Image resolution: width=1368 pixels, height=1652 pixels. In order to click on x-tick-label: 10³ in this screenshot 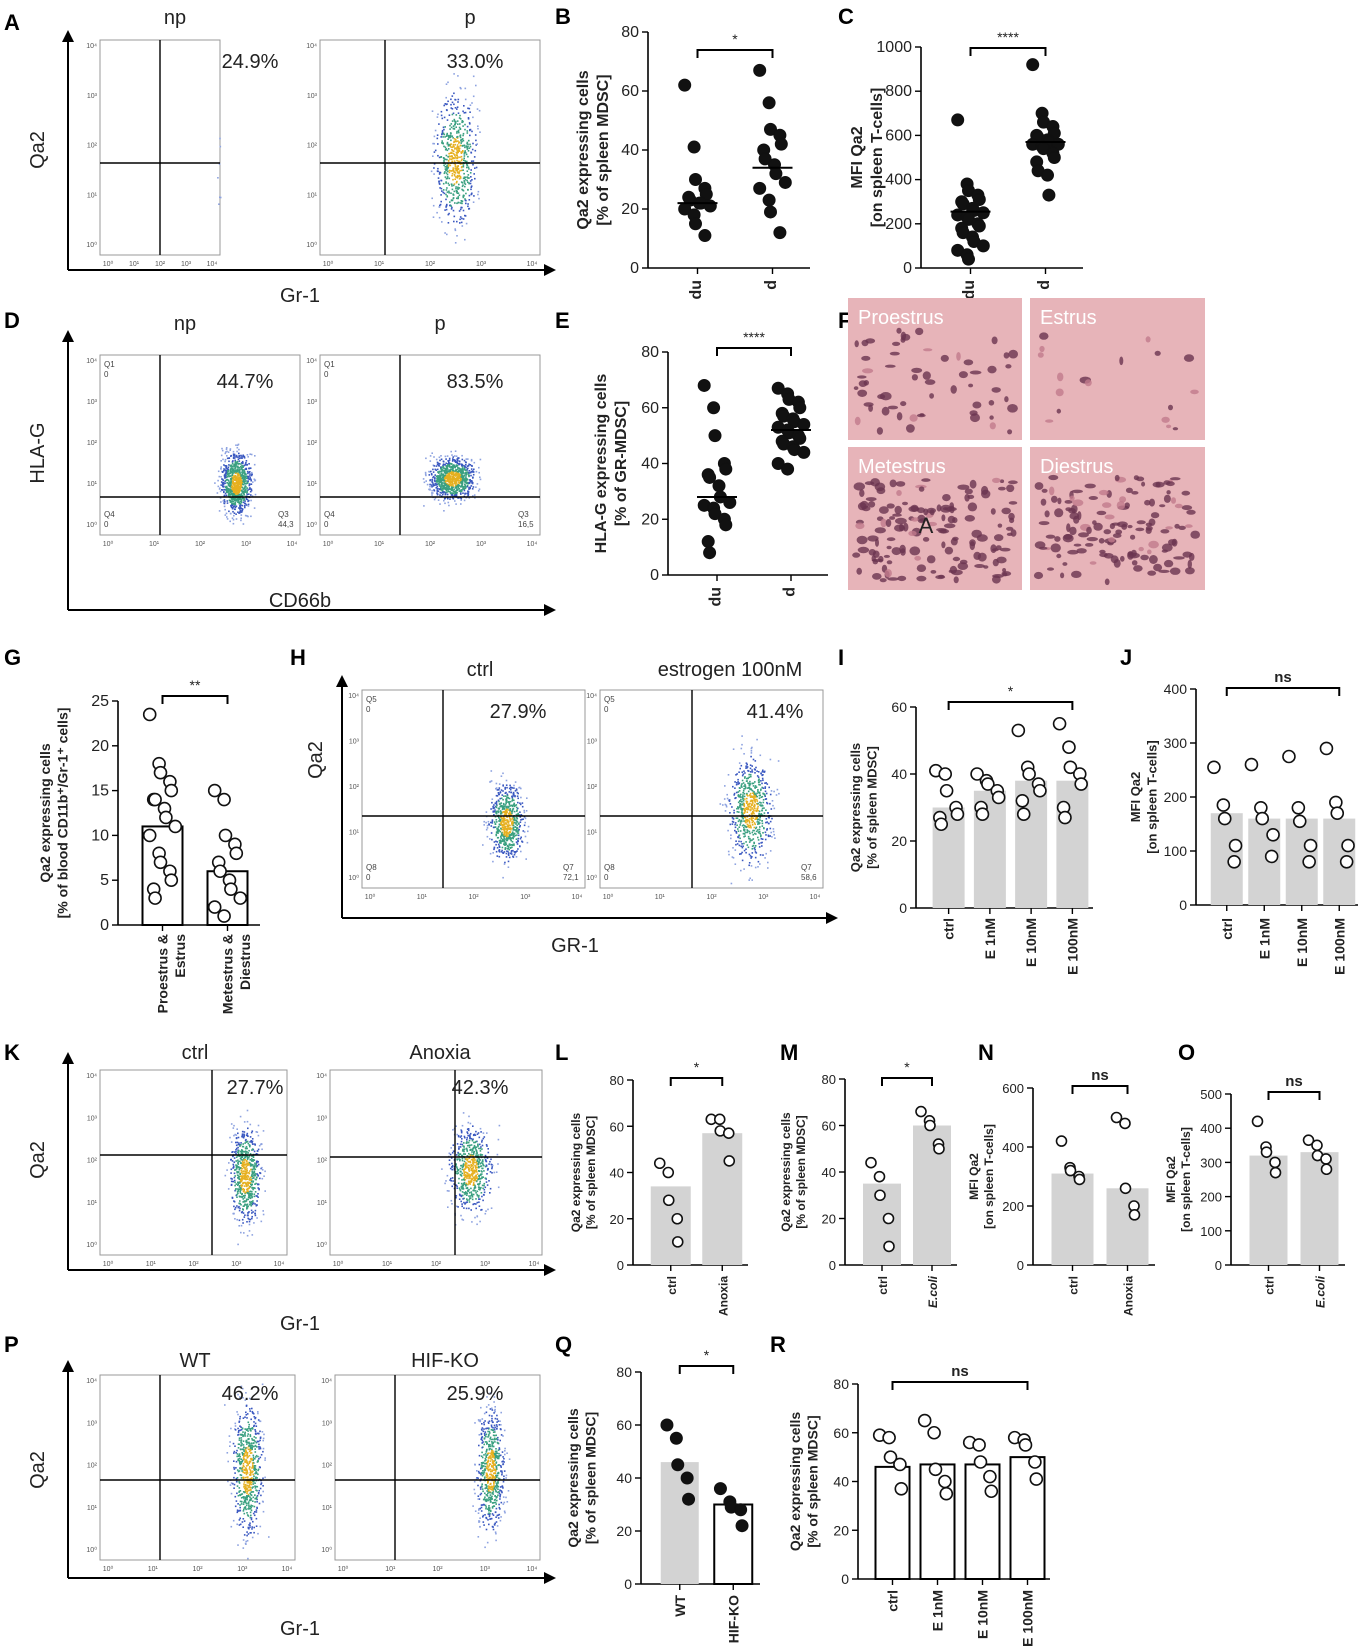, I will do `click(481, 544)`.